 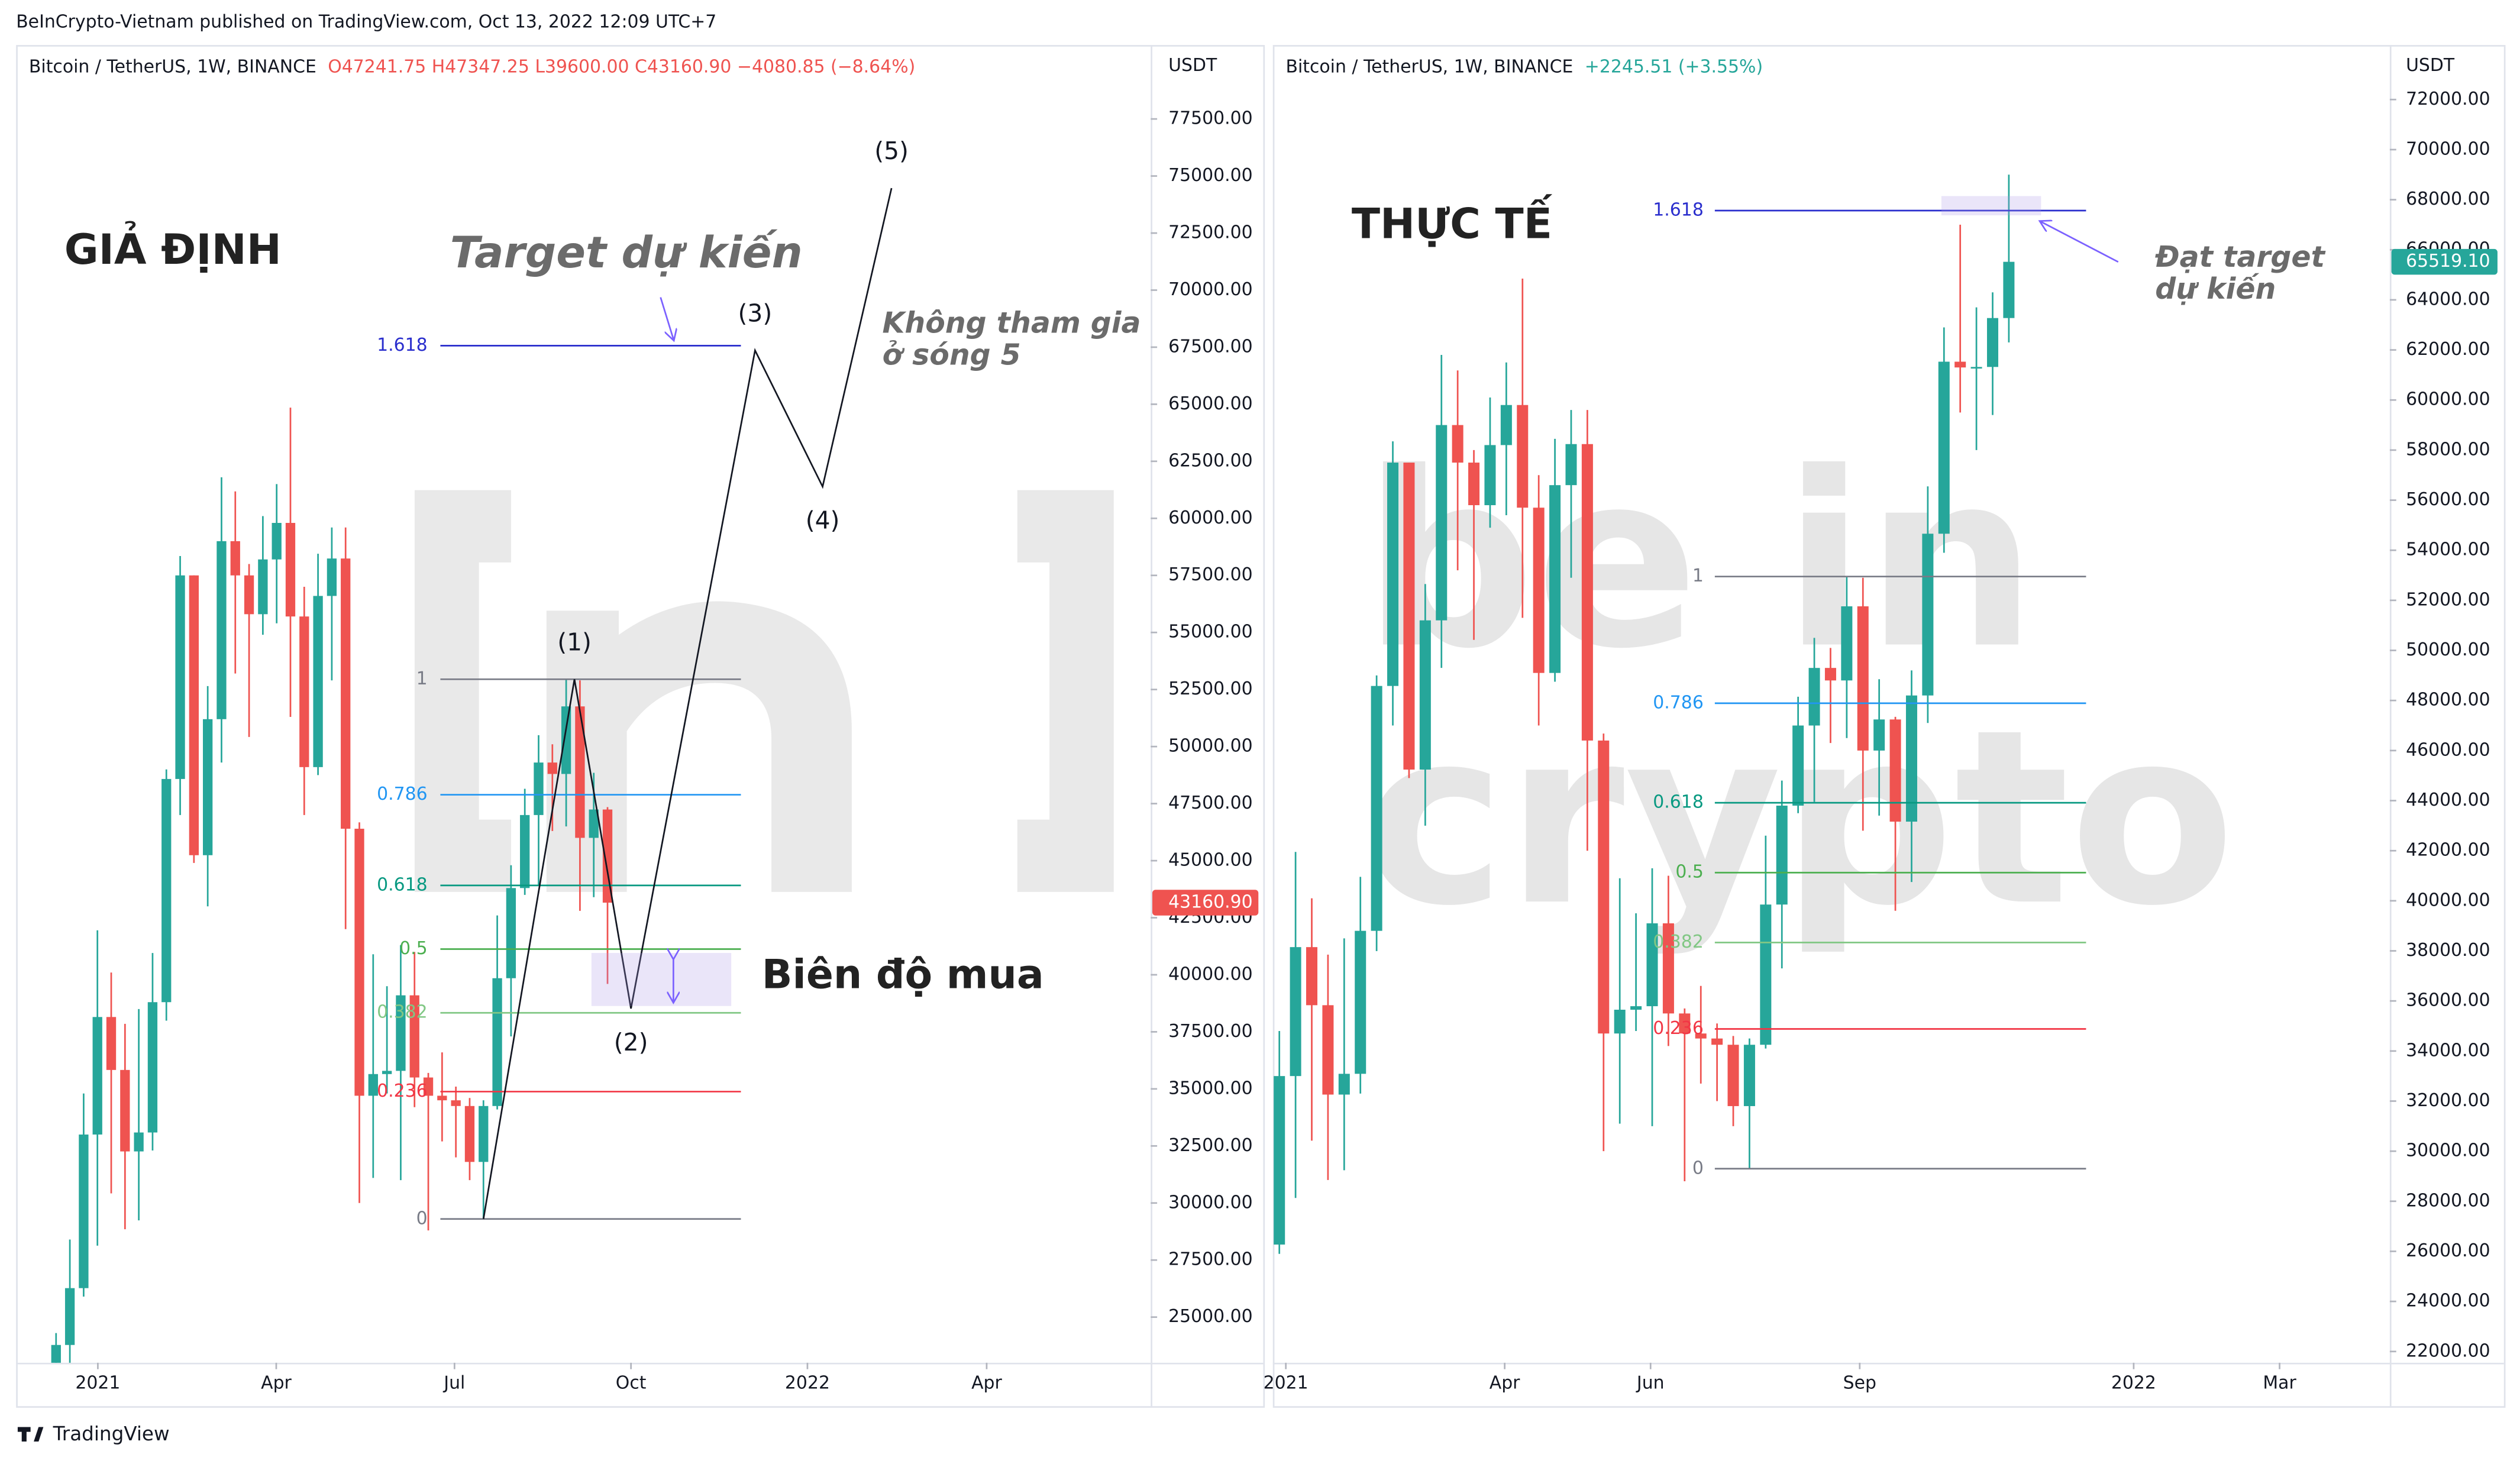 I want to click on y-tick-label: 58000.00, so click(x=2448, y=450).